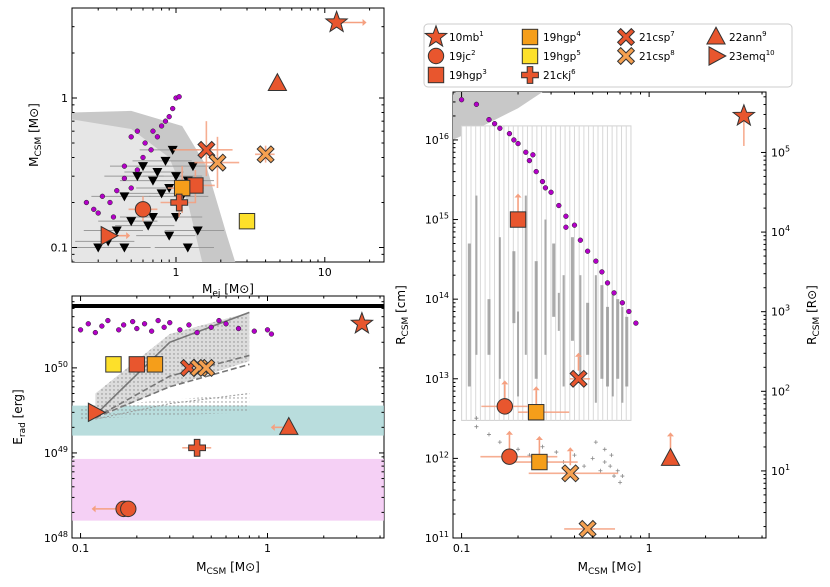 Image resolution: width=830 pixels, height=587 pixels. What do you see at coordinates (172, 366) in the screenshot?
I see `wedge-upper-dots` at bounding box center [172, 366].